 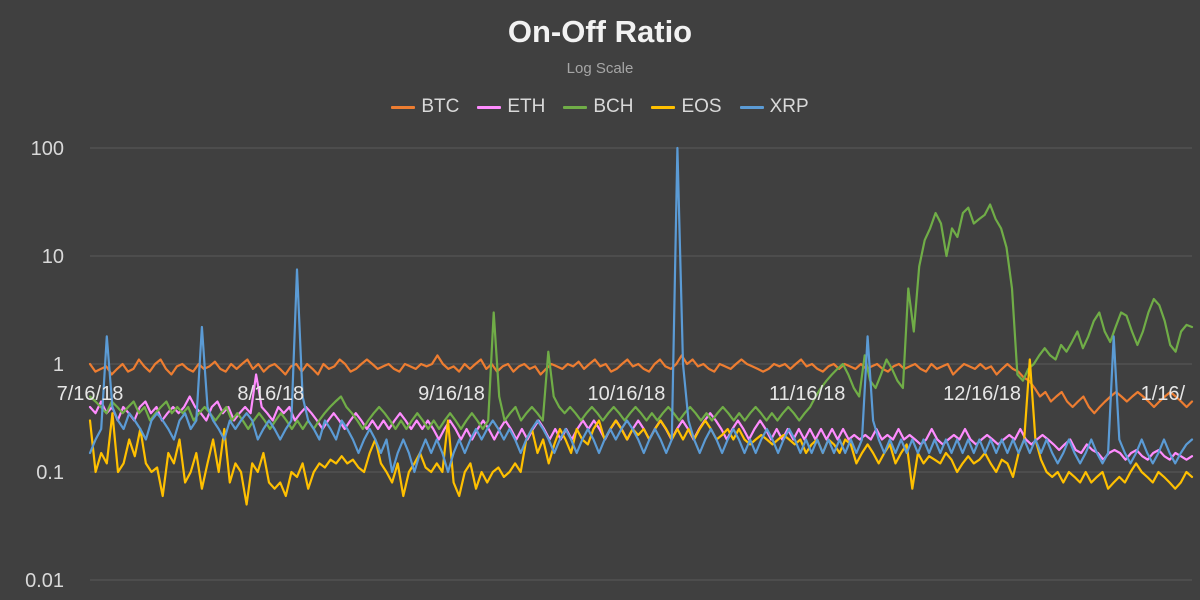 I want to click on x-tick-label: 1/16/, so click(x=1163, y=394).